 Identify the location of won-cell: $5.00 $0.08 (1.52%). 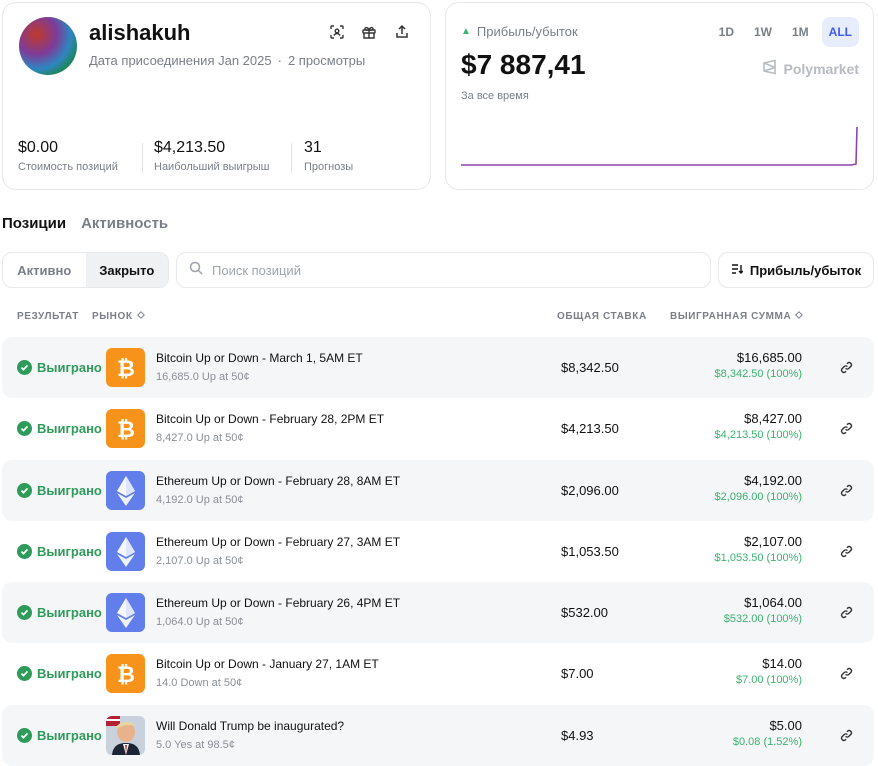
(767, 733).